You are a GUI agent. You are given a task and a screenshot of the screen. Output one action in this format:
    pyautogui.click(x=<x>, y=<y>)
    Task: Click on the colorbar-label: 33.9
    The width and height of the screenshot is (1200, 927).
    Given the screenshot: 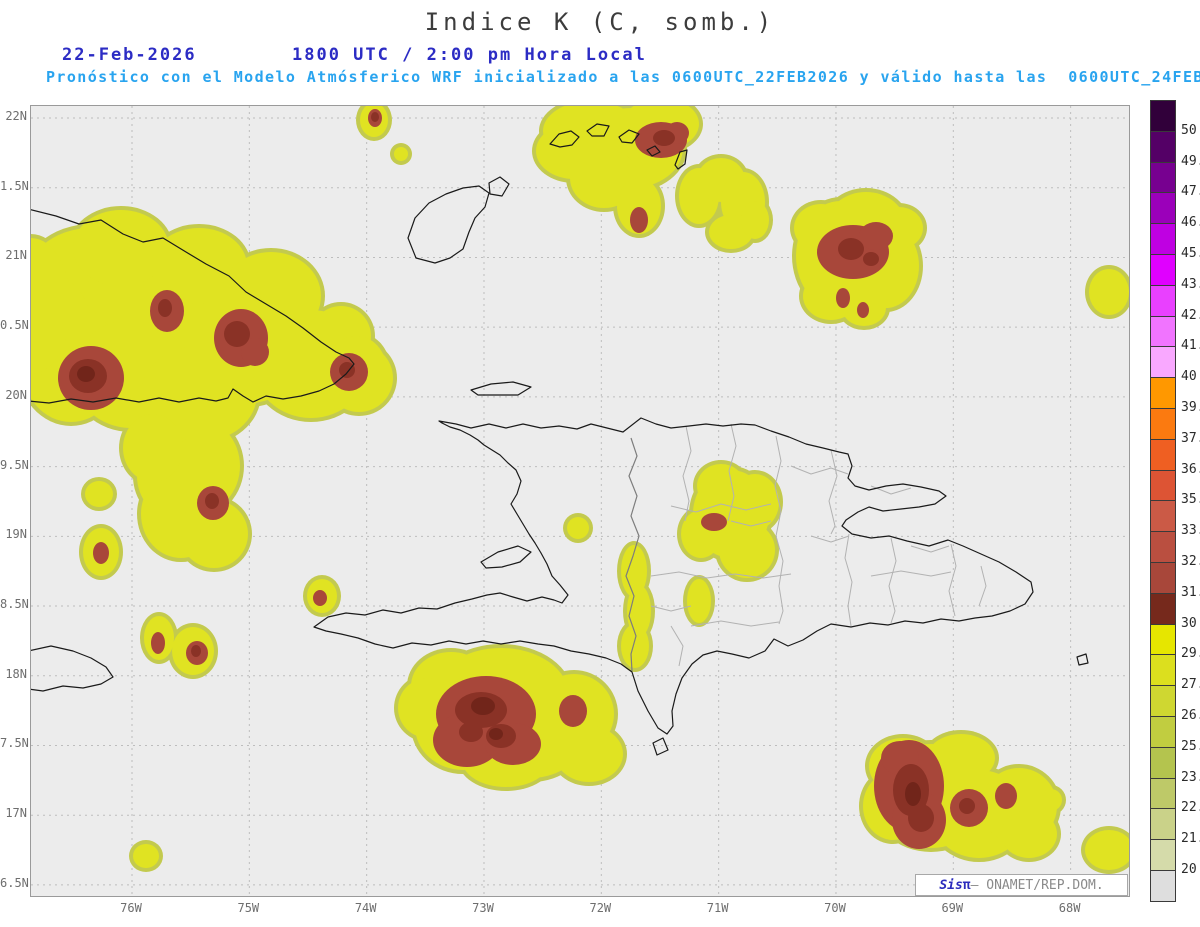 What is the action you would take?
    pyautogui.click(x=1190, y=531)
    